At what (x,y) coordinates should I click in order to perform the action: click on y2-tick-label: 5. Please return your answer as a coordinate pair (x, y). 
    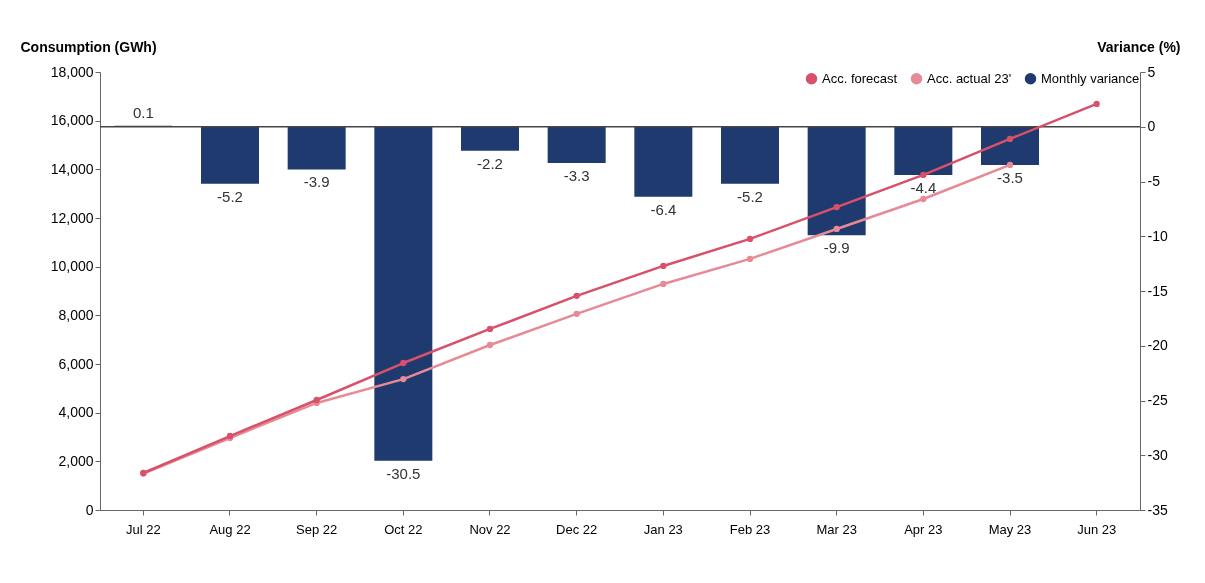
    Looking at the image, I should click on (1151, 71).